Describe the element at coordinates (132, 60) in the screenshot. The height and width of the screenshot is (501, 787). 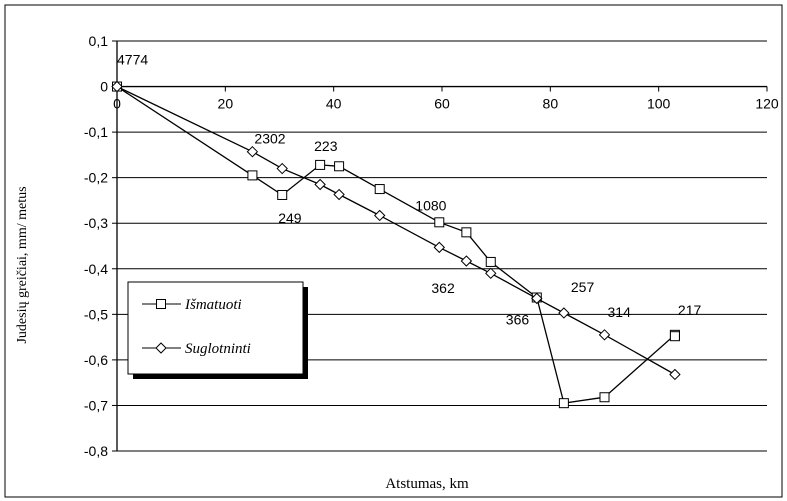
I see `data-label: 4774` at that location.